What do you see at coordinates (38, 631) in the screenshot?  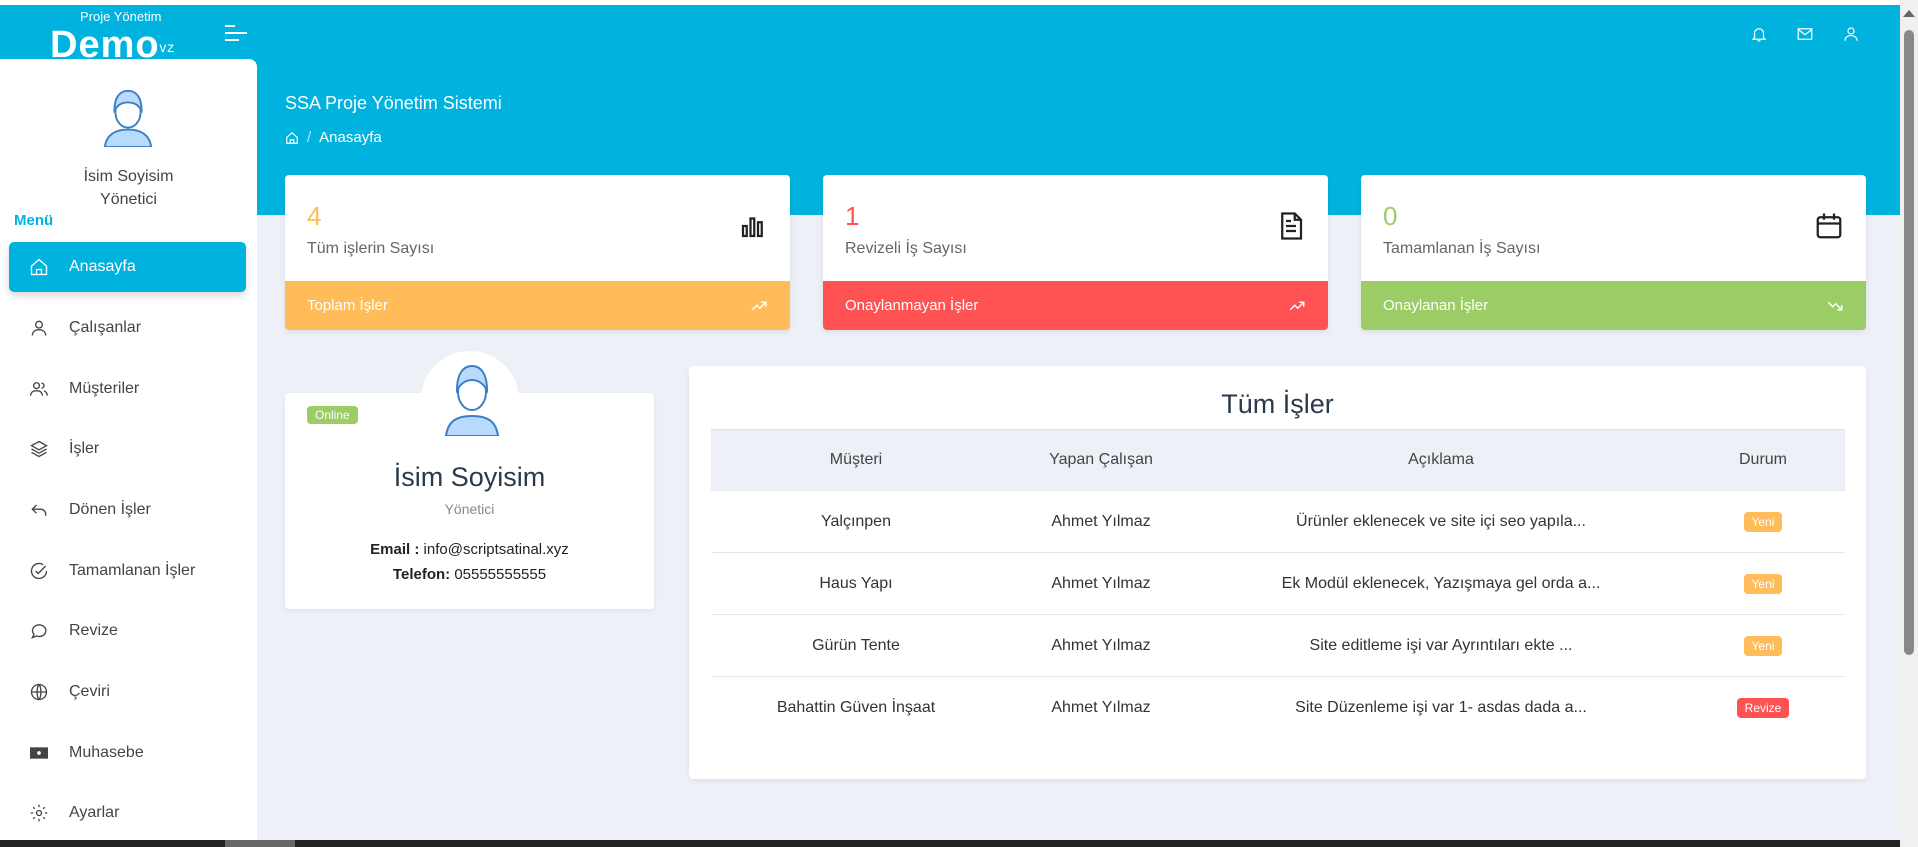 I see `chat-icon` at bounding box center [38, 631].